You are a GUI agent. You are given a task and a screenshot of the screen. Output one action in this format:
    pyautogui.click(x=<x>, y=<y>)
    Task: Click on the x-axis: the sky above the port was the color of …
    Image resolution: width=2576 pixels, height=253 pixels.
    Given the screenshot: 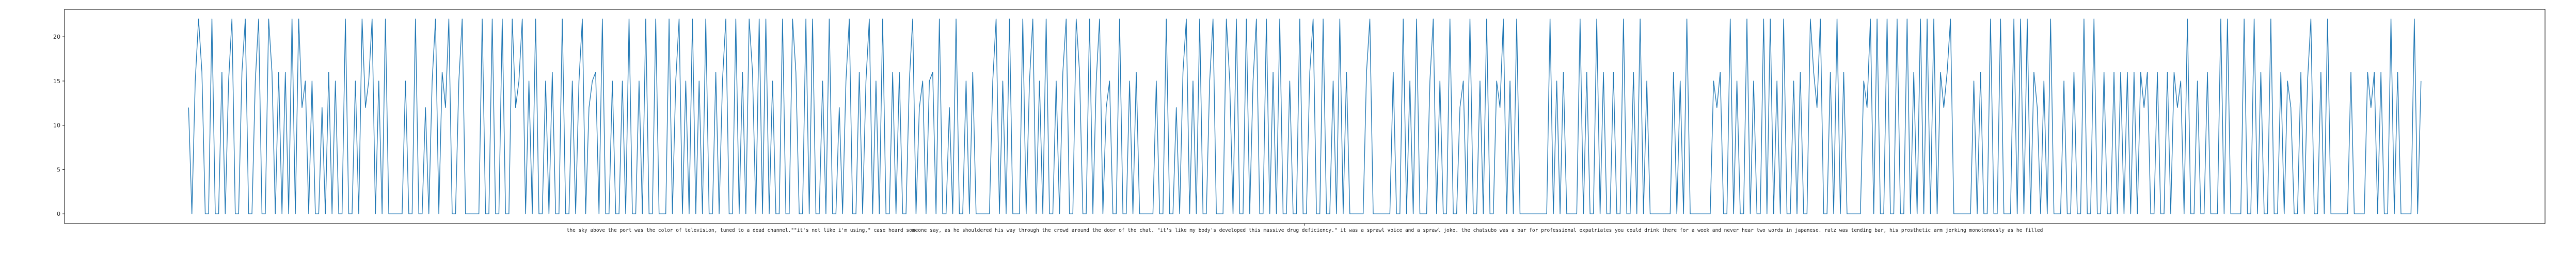 What is the action you would take?
    pyautogui.click(x=1305, y=228)
    